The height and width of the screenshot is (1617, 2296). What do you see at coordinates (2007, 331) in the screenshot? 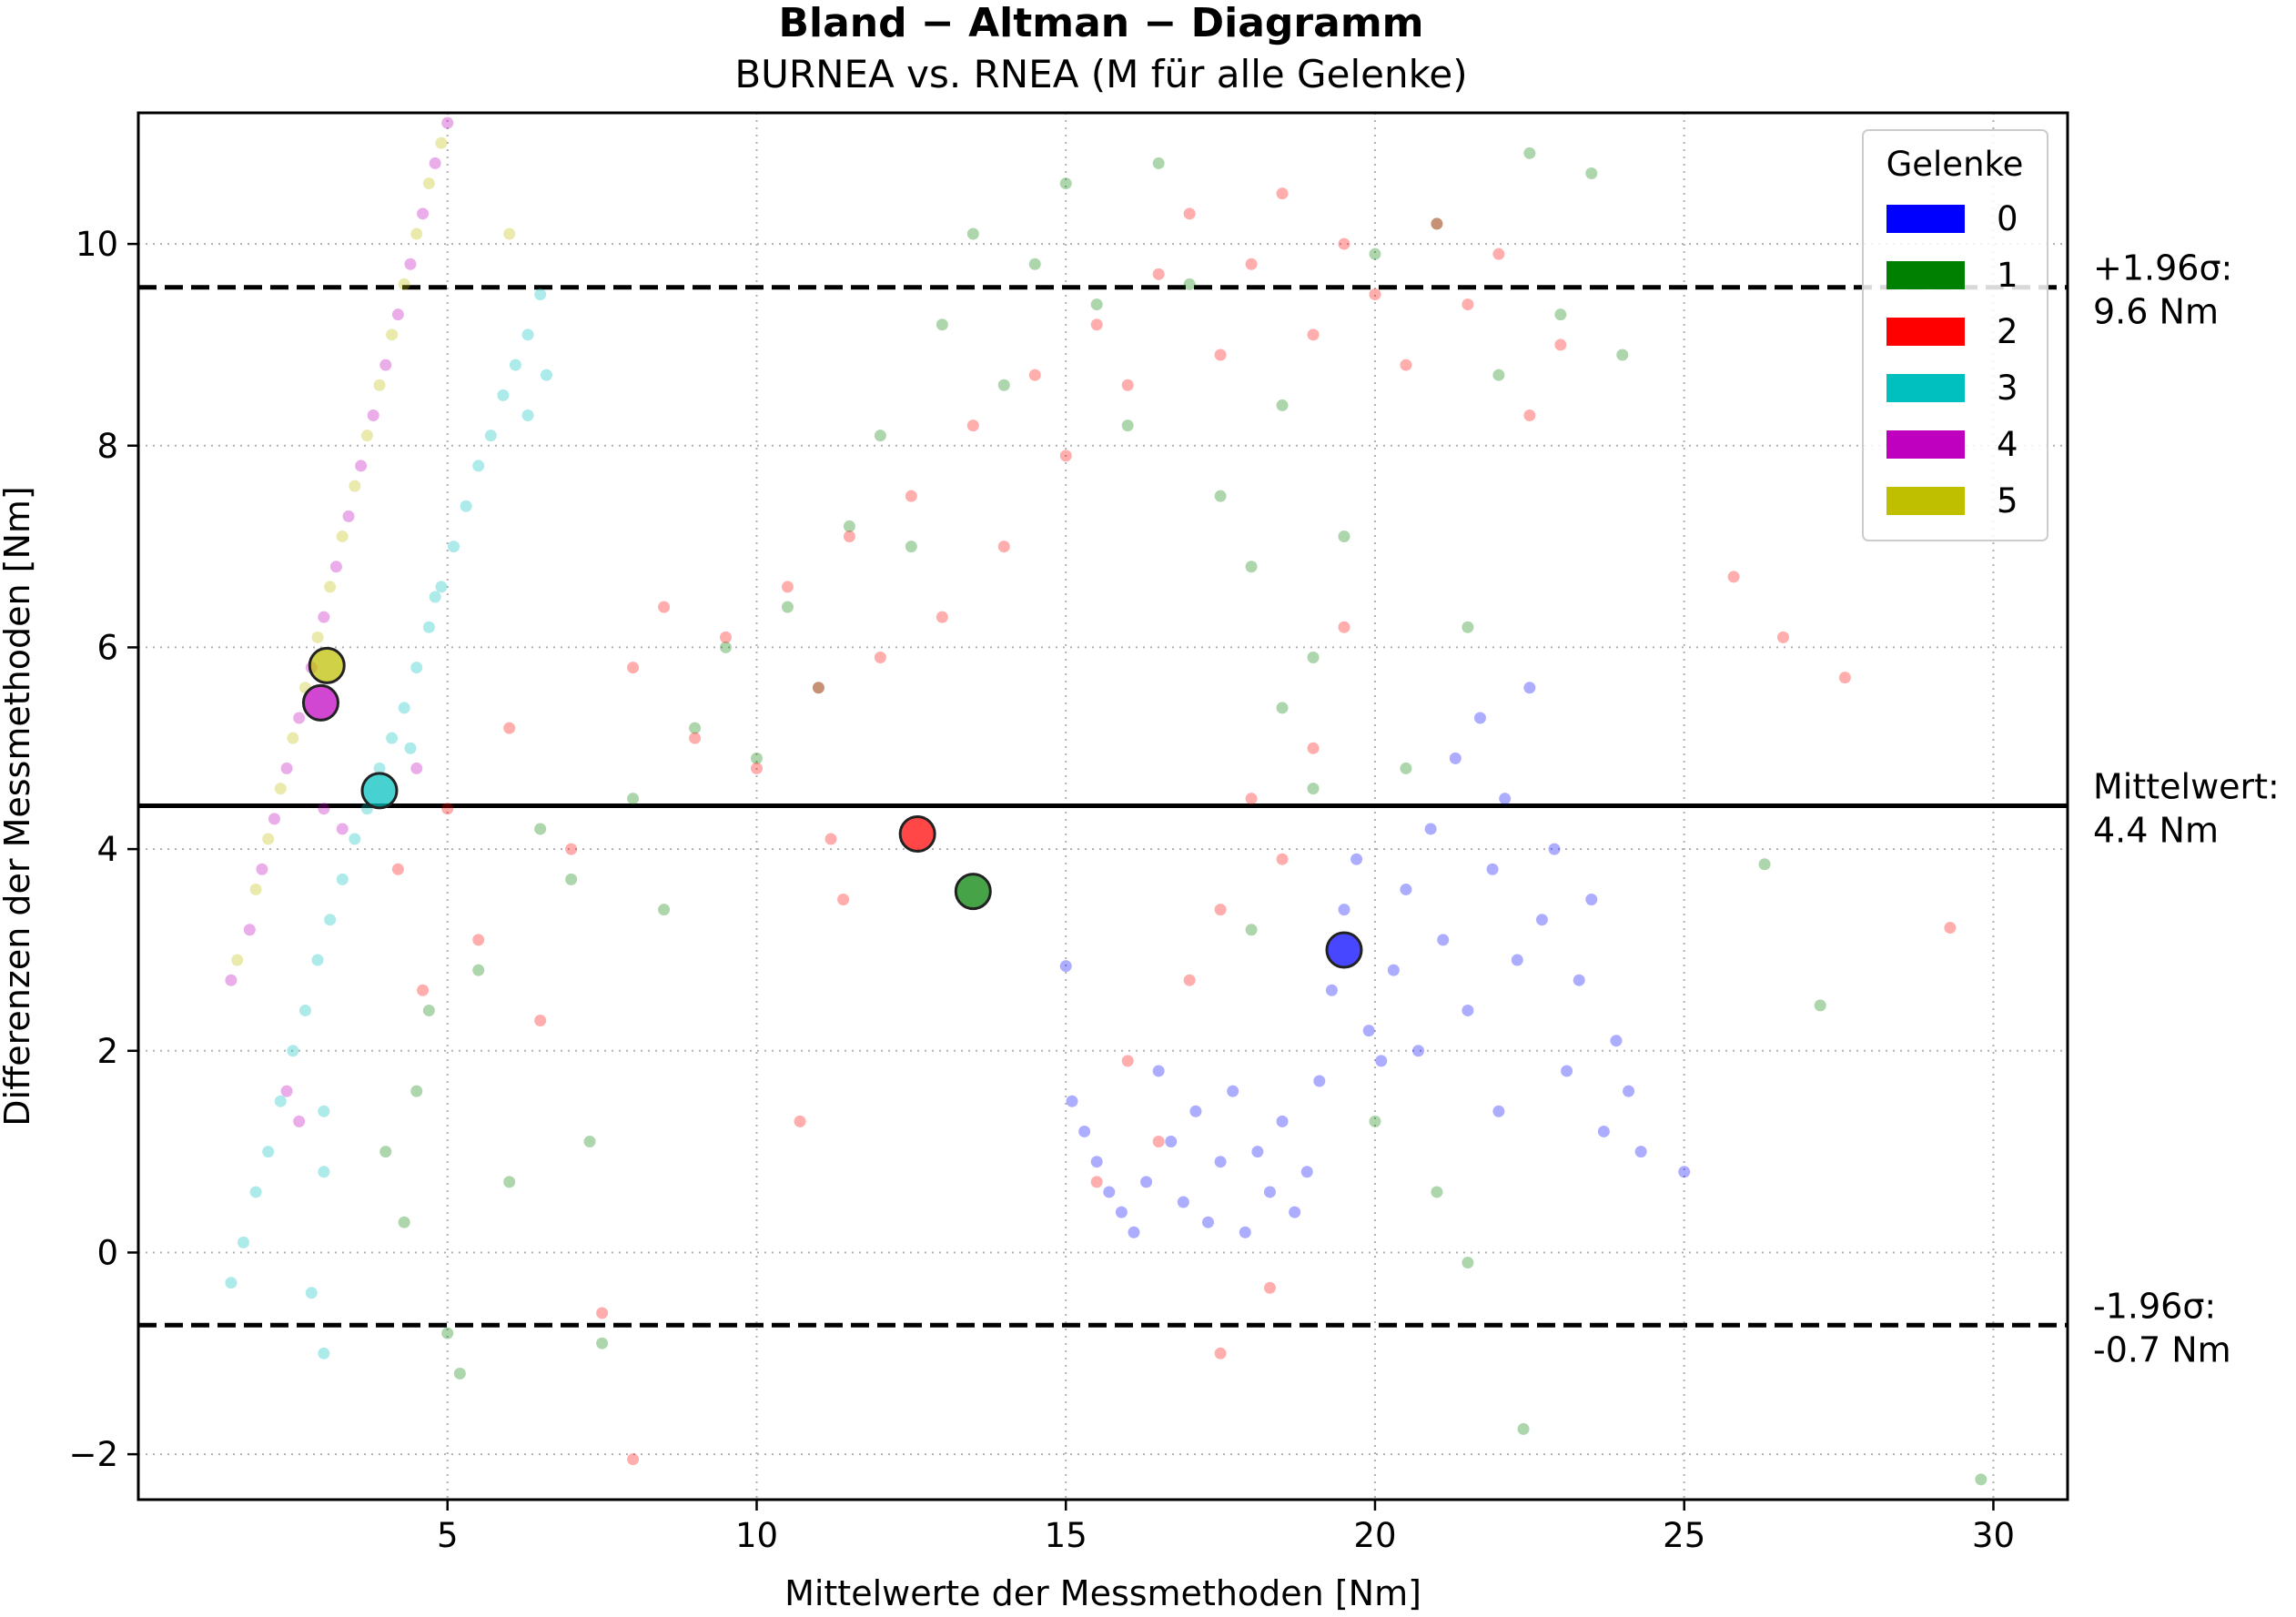
I see `legend-label-2: 2` at bounding box center [2007, 331].